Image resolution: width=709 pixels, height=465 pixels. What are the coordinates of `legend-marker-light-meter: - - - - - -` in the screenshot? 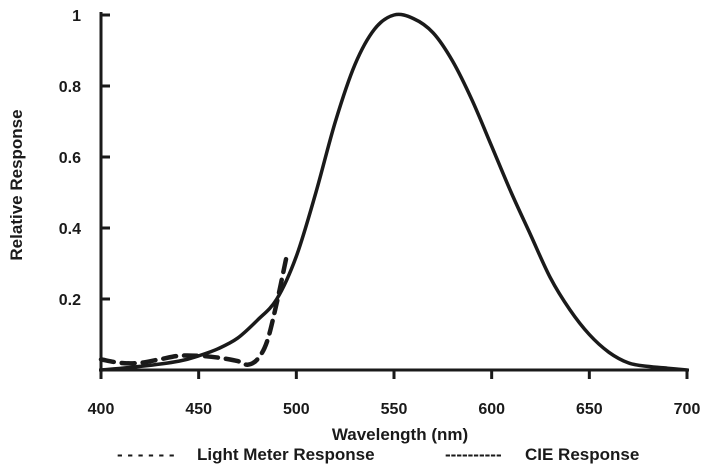 It's located at (146, 454).